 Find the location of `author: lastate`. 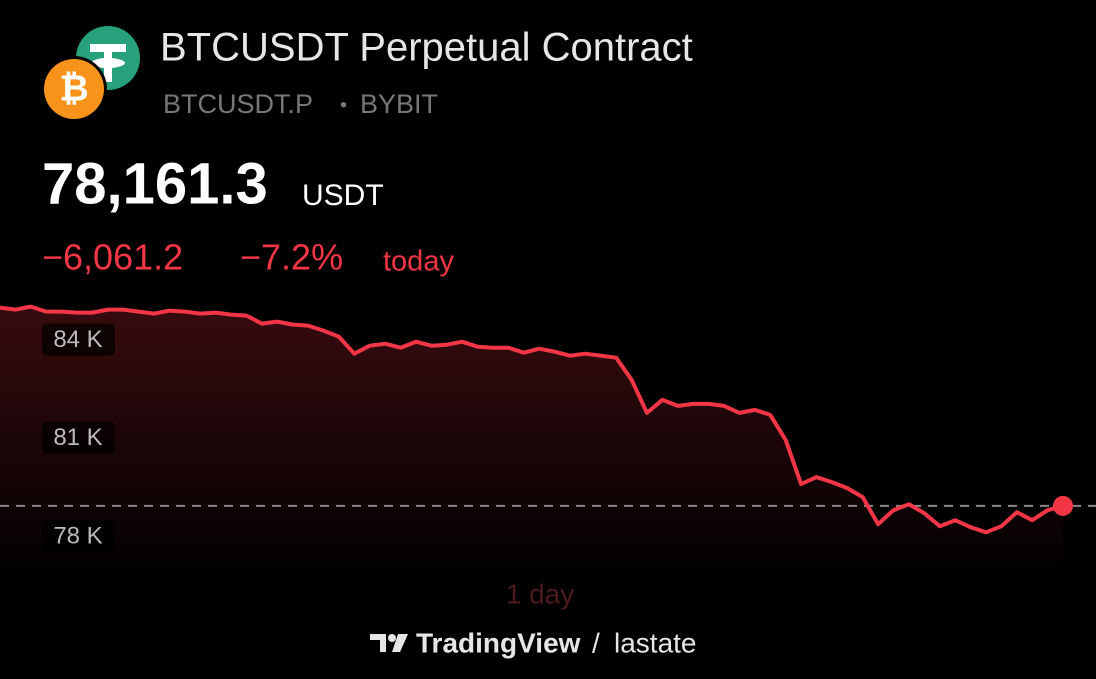

author: lastate is located at coordinates (655, 642).